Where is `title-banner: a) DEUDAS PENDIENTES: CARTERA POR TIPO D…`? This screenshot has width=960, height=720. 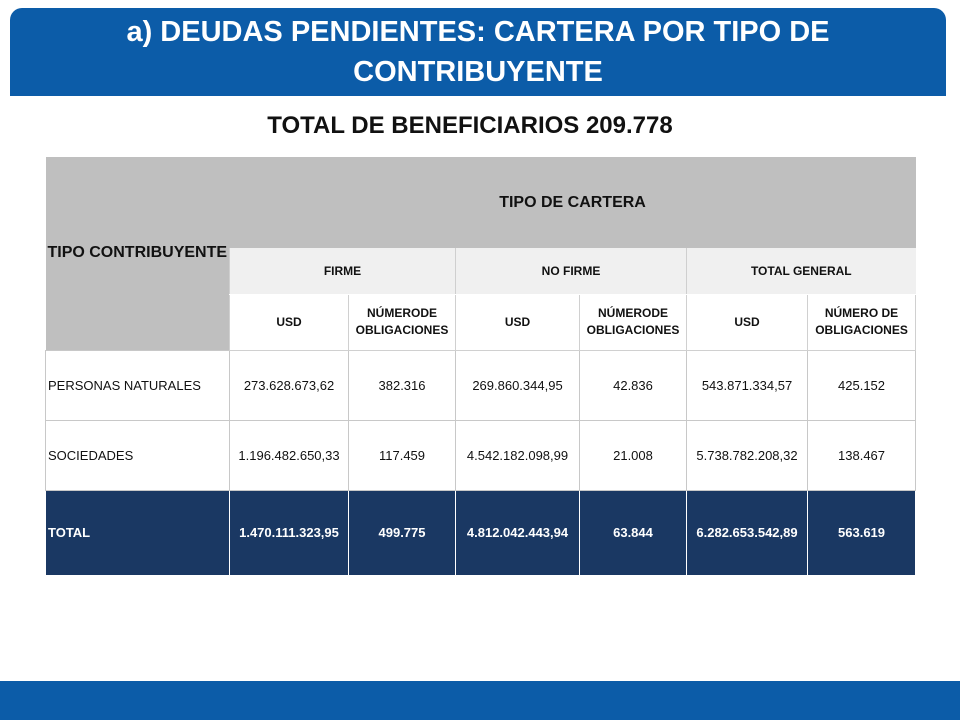 title-banner: a) DEUDAS PENDIENTES: CARTERA POR TIPO D… is located at coordinates (478, 52).